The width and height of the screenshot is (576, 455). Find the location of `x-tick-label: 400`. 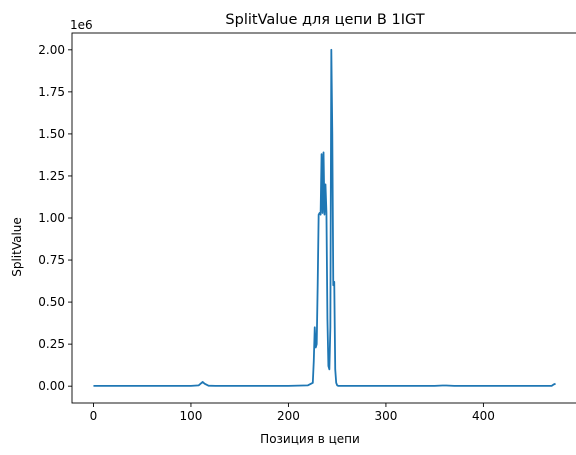

x-tick-label: 400 is located at coordinates (483, 416).